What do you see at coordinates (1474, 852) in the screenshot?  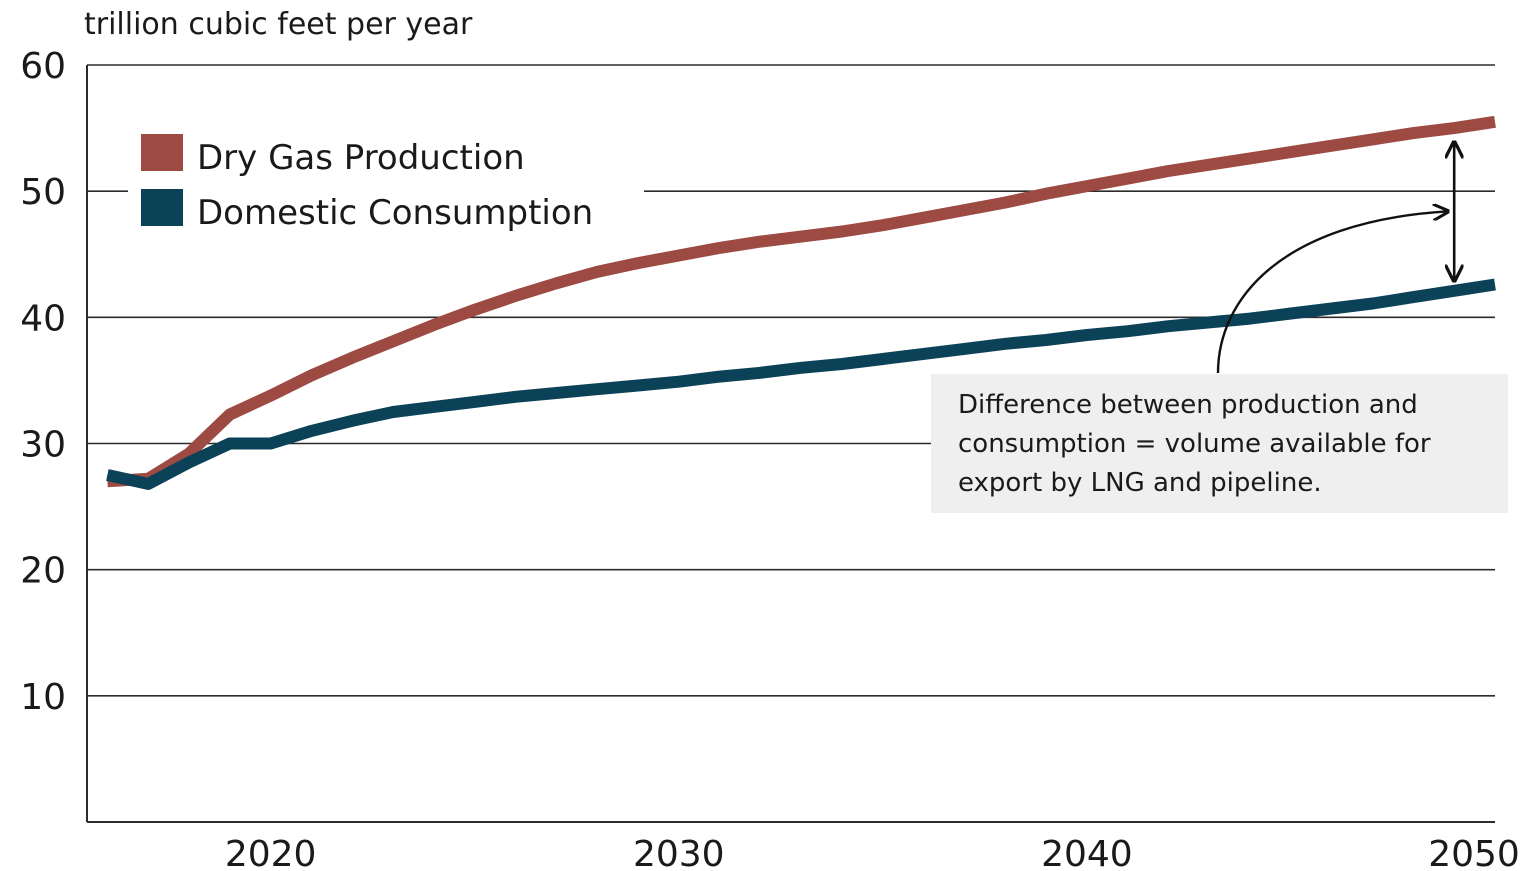 I see `x-tick-label-2050: 2050` at bounding box center [1474, 852].